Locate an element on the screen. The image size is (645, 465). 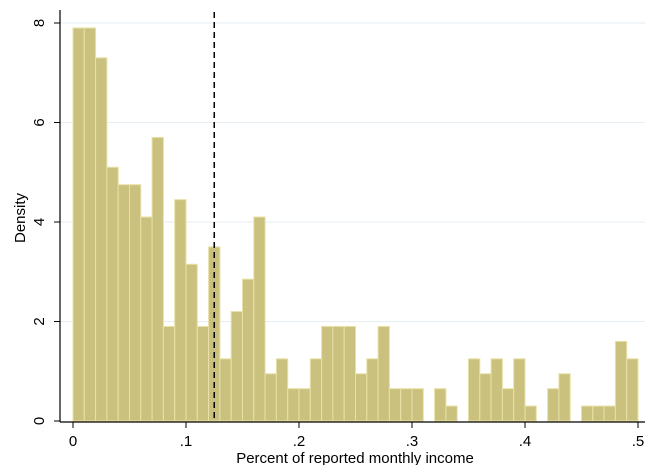
y-tick-label: 2 is located at coordinates (39, 321).